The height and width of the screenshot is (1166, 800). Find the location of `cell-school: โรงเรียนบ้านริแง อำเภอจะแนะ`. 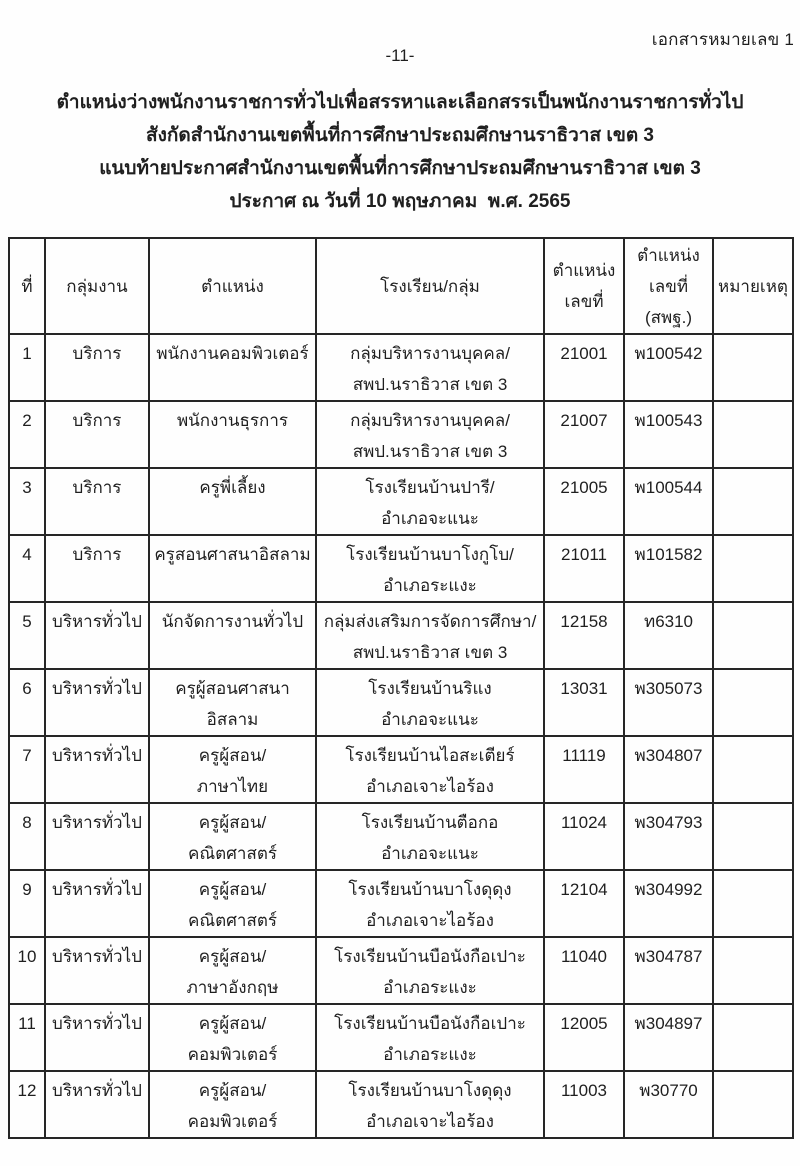

cell-school: โรงเรียนบ้านริแง อำเภอจะแนะ is located at coordinates (430, 702).